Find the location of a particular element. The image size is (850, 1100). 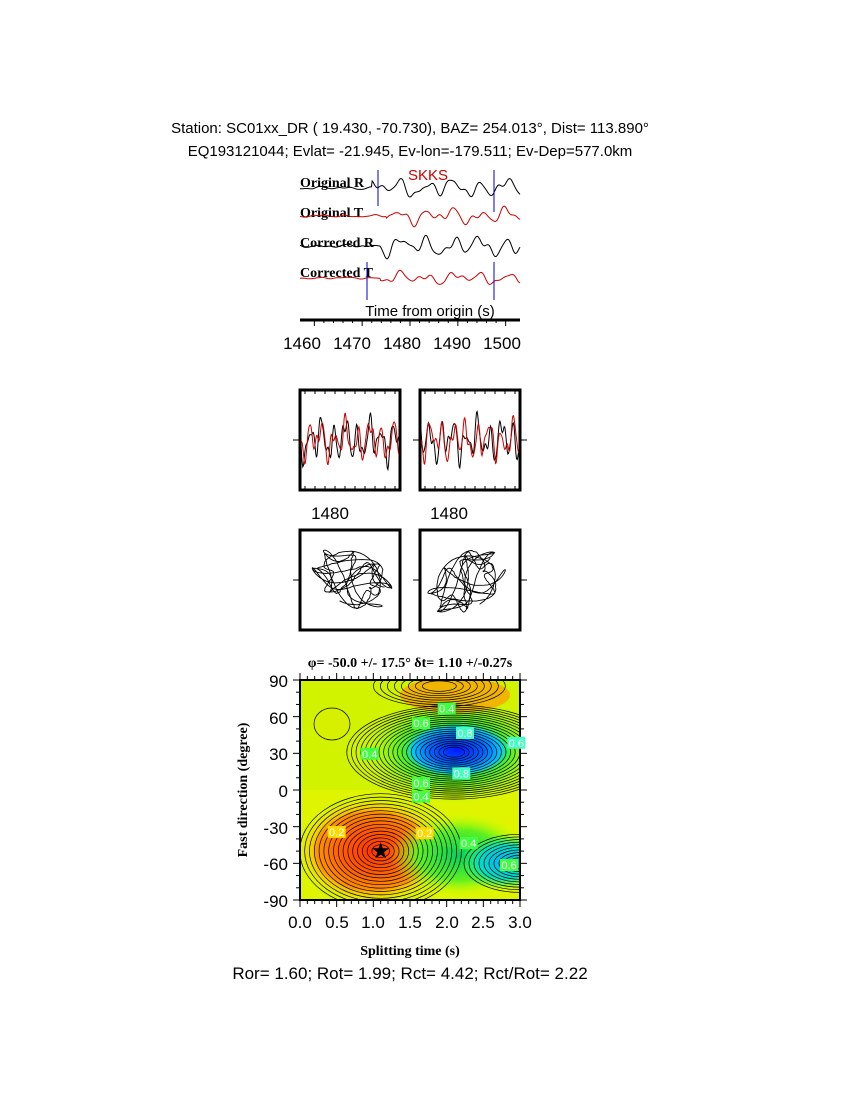

grid-y-tick-minus30: -30 is located at coordinates (275, 828).